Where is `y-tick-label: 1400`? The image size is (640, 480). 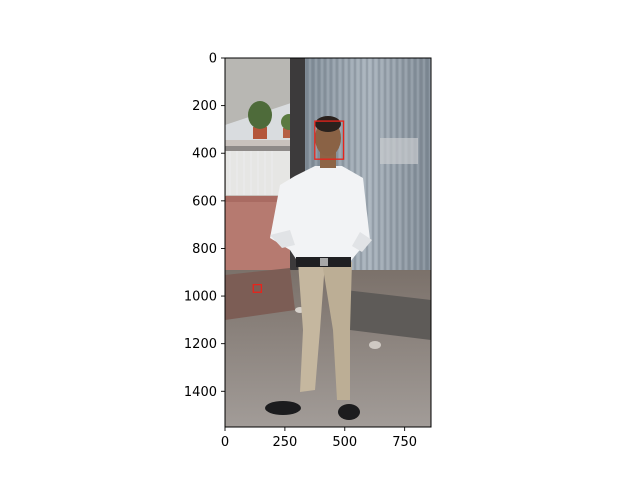
y-tick-label: 1400 is located at coordinates (200, 392).